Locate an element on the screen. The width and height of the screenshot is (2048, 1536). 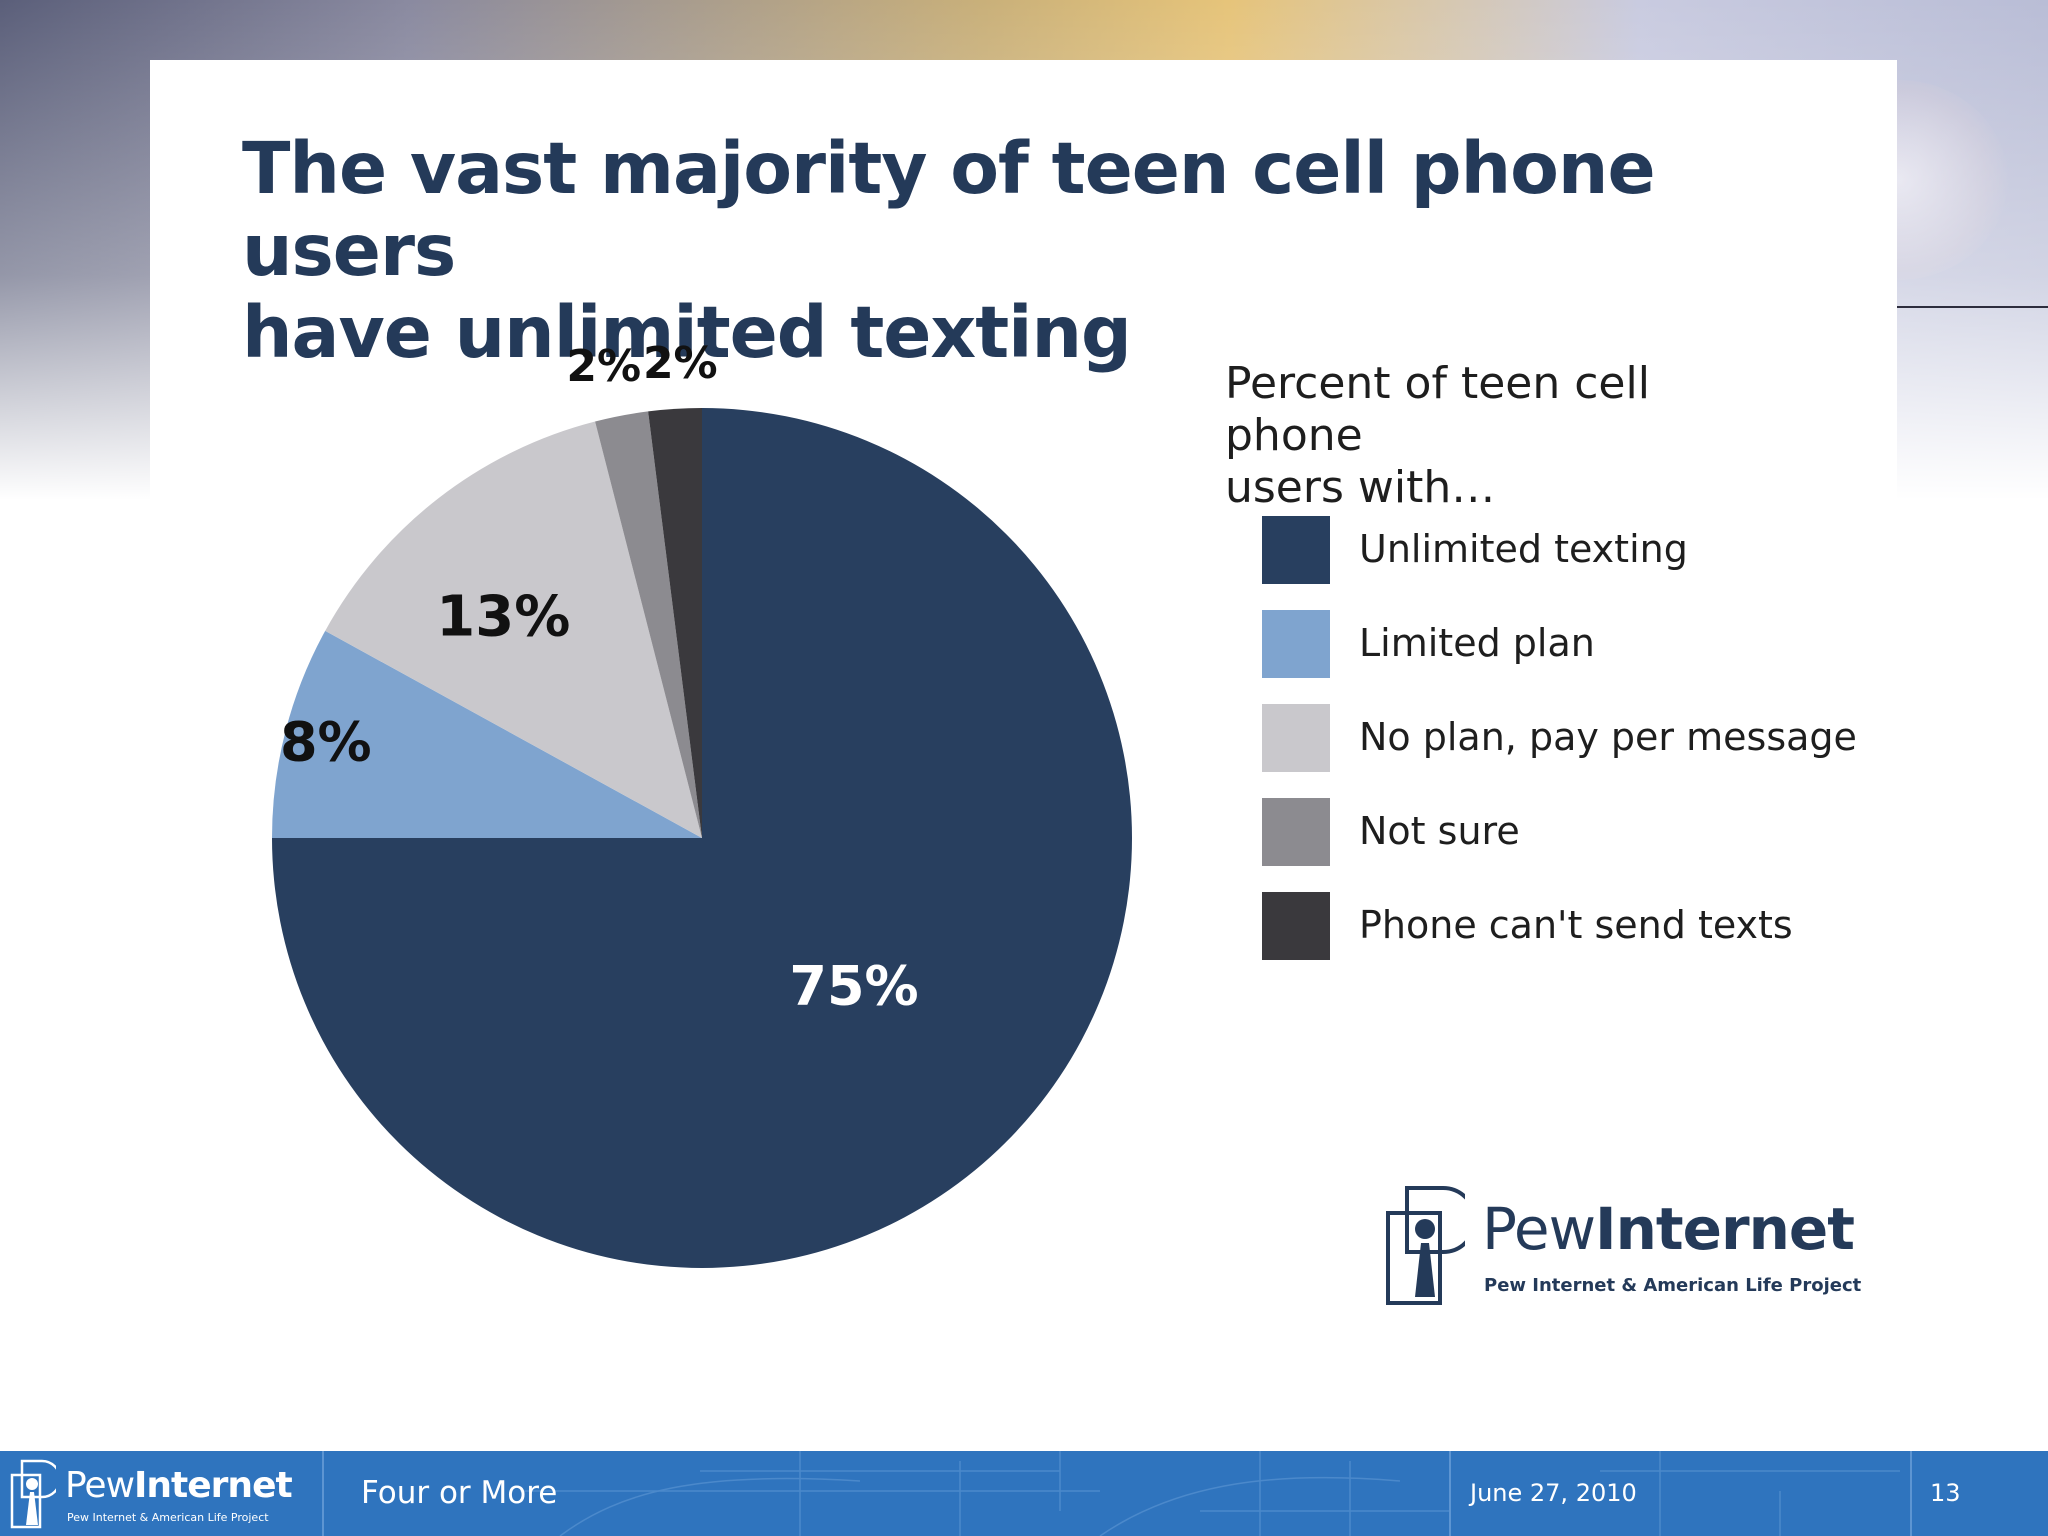
slice-value-label: 75% is located at coordinates (853, 986).